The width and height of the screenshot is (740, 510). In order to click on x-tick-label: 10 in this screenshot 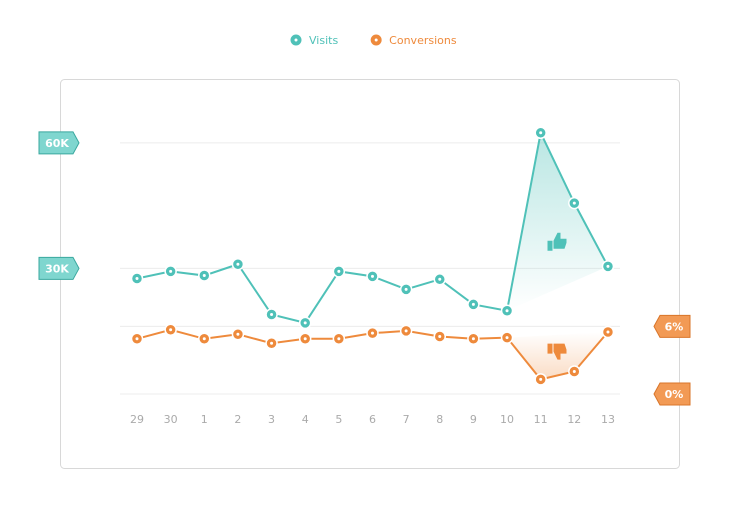, I will do `click(507, 419)`.